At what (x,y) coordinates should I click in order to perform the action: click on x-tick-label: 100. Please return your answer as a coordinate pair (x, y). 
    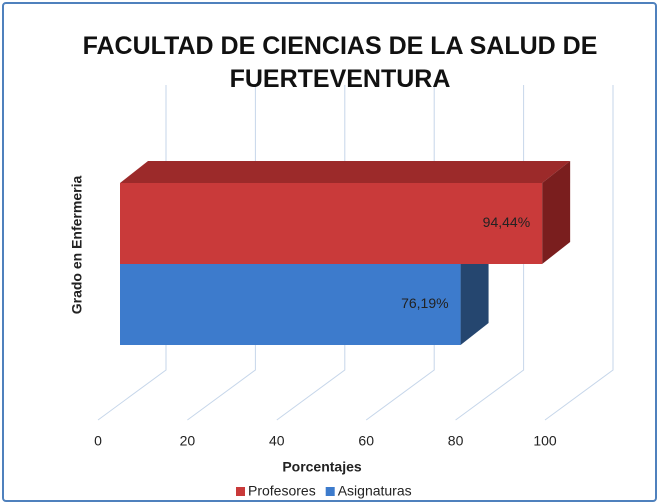
    Looking at the image, I should click on (545, 441).